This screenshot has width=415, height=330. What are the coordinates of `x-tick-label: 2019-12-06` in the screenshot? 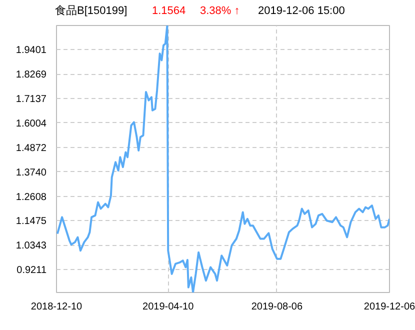 It's located at (389, 307).